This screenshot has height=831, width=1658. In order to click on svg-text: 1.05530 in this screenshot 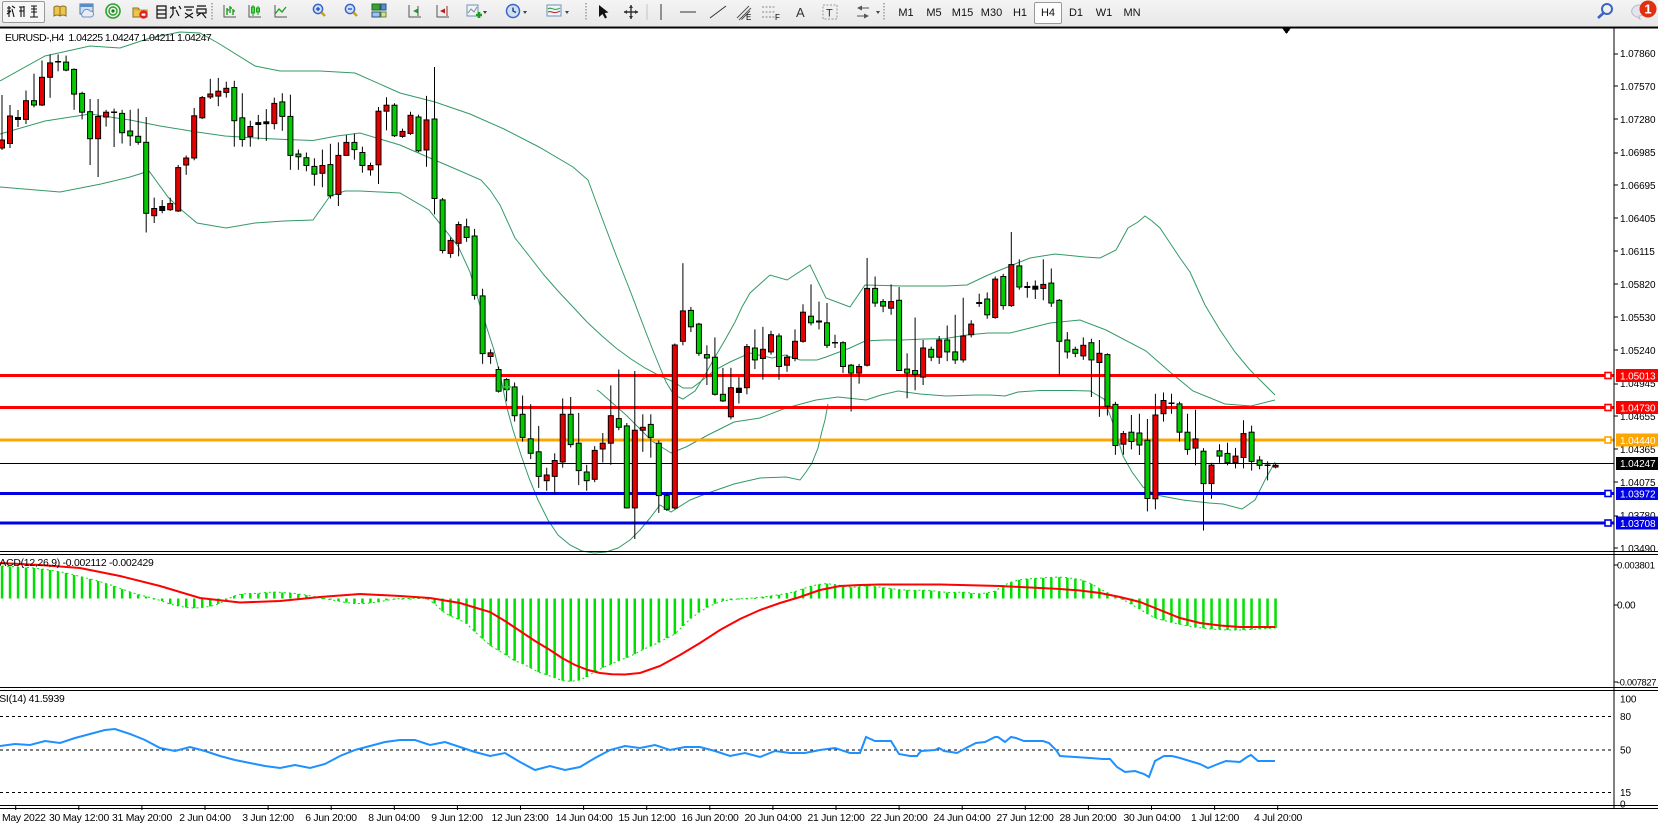, I will do `click(1638, 318)`.